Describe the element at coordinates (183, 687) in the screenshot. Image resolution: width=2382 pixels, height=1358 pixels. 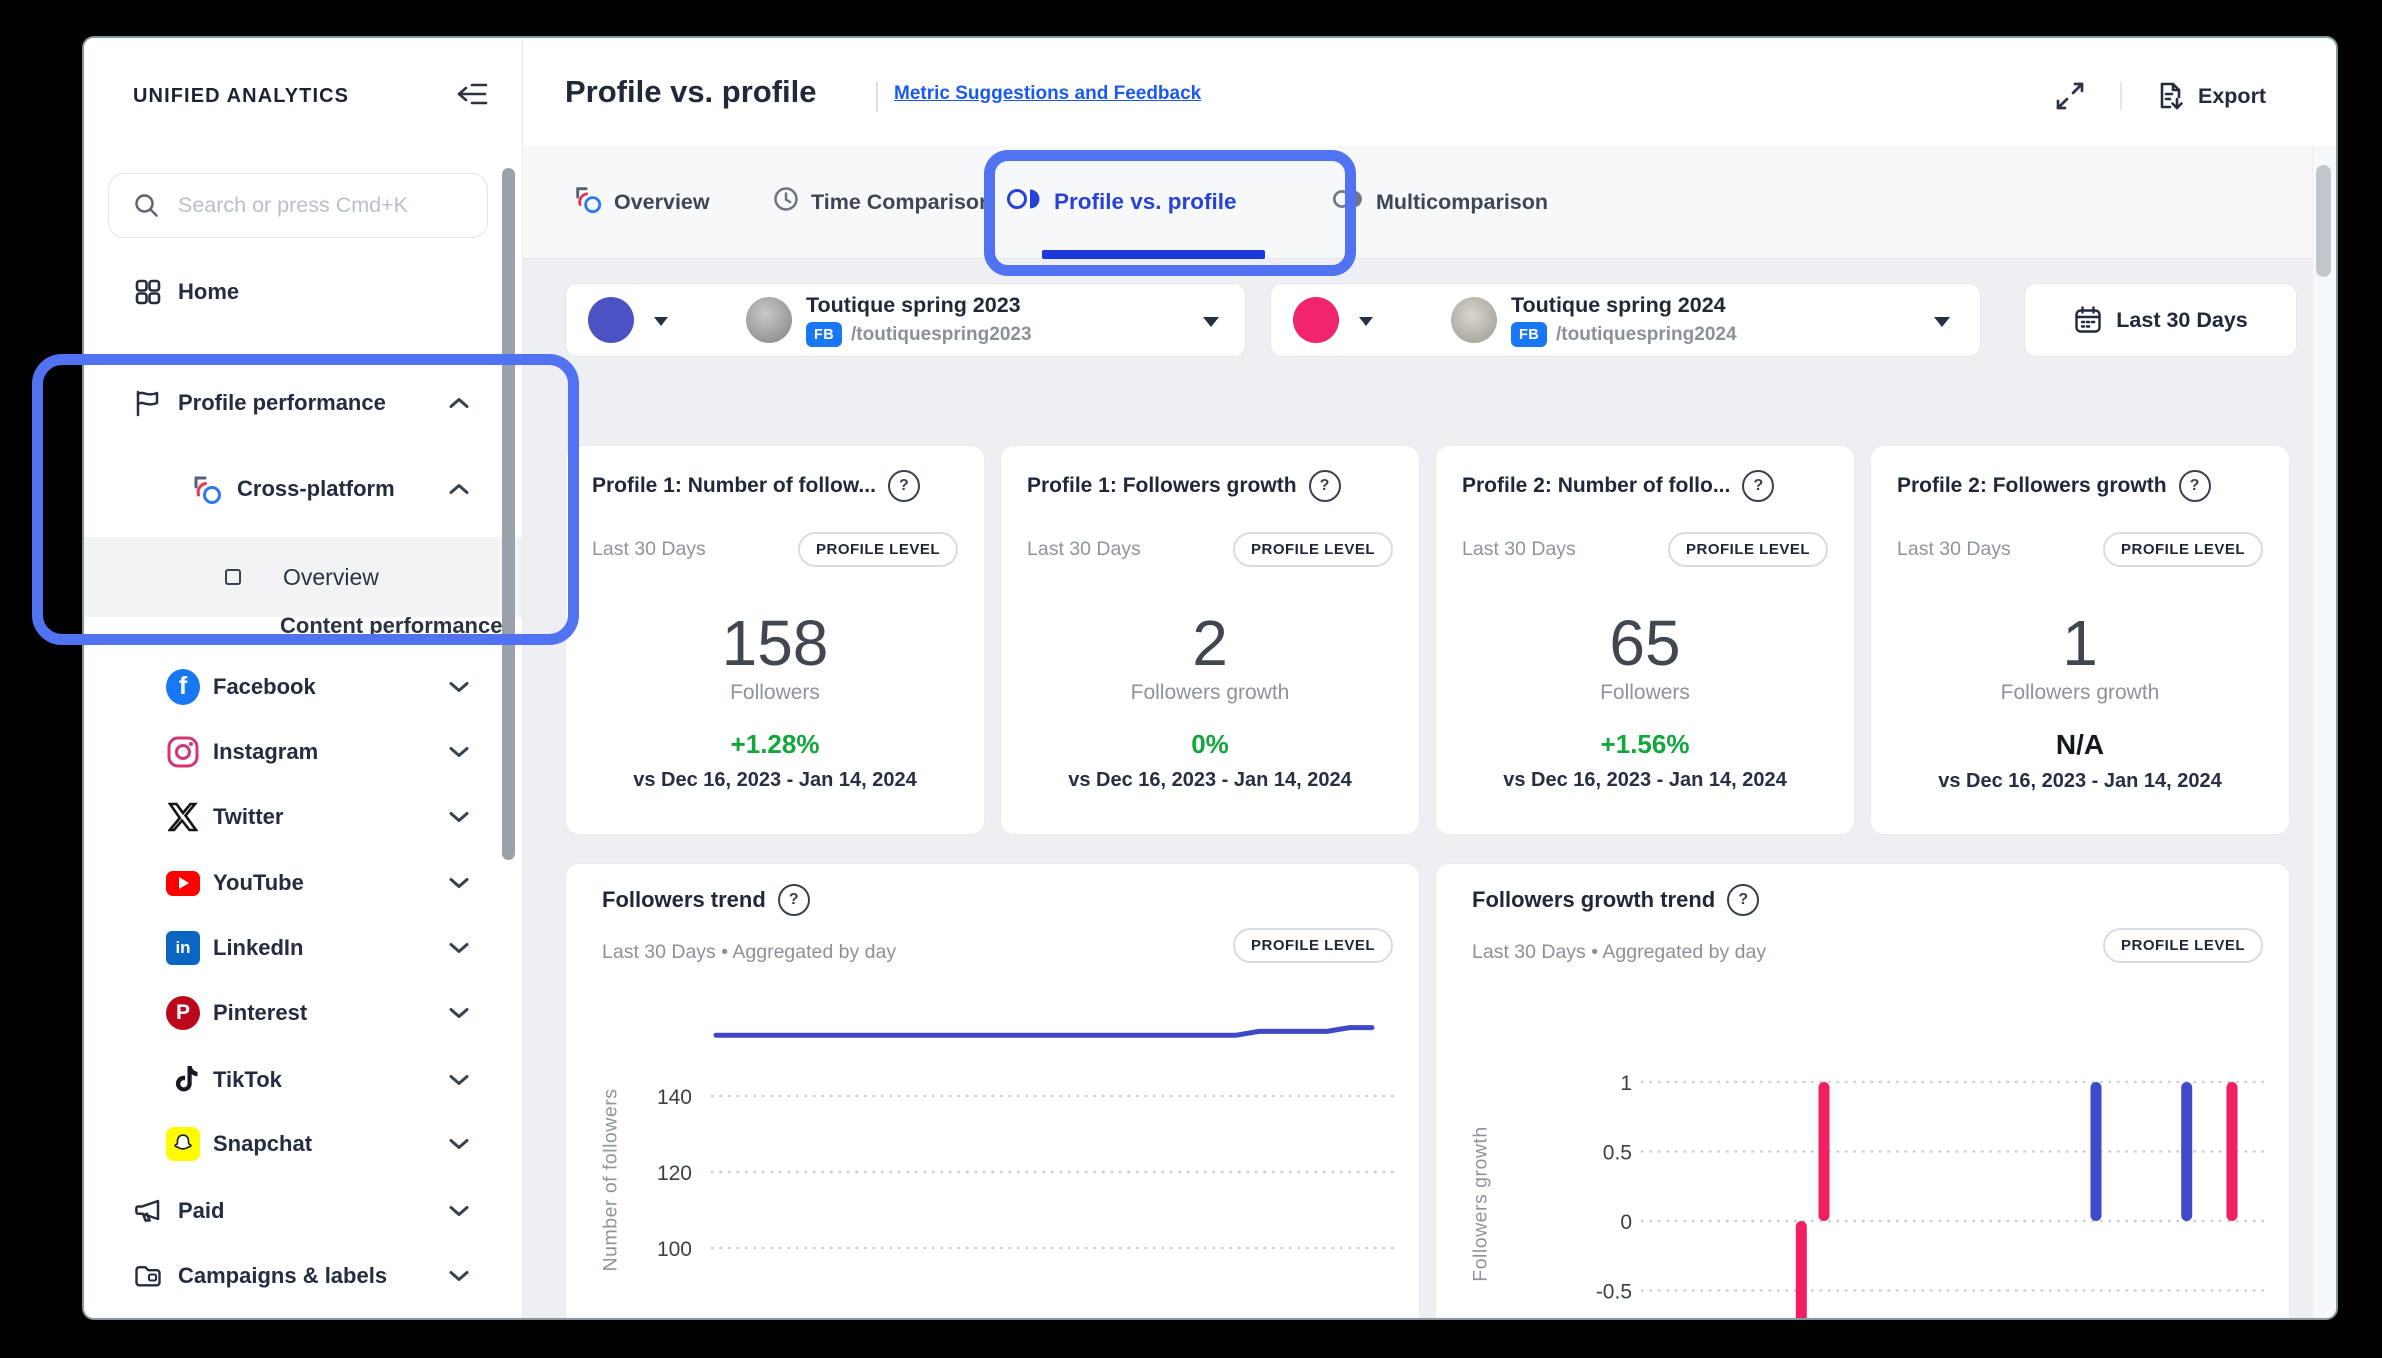
I see `facebook-icon: f` at that location.